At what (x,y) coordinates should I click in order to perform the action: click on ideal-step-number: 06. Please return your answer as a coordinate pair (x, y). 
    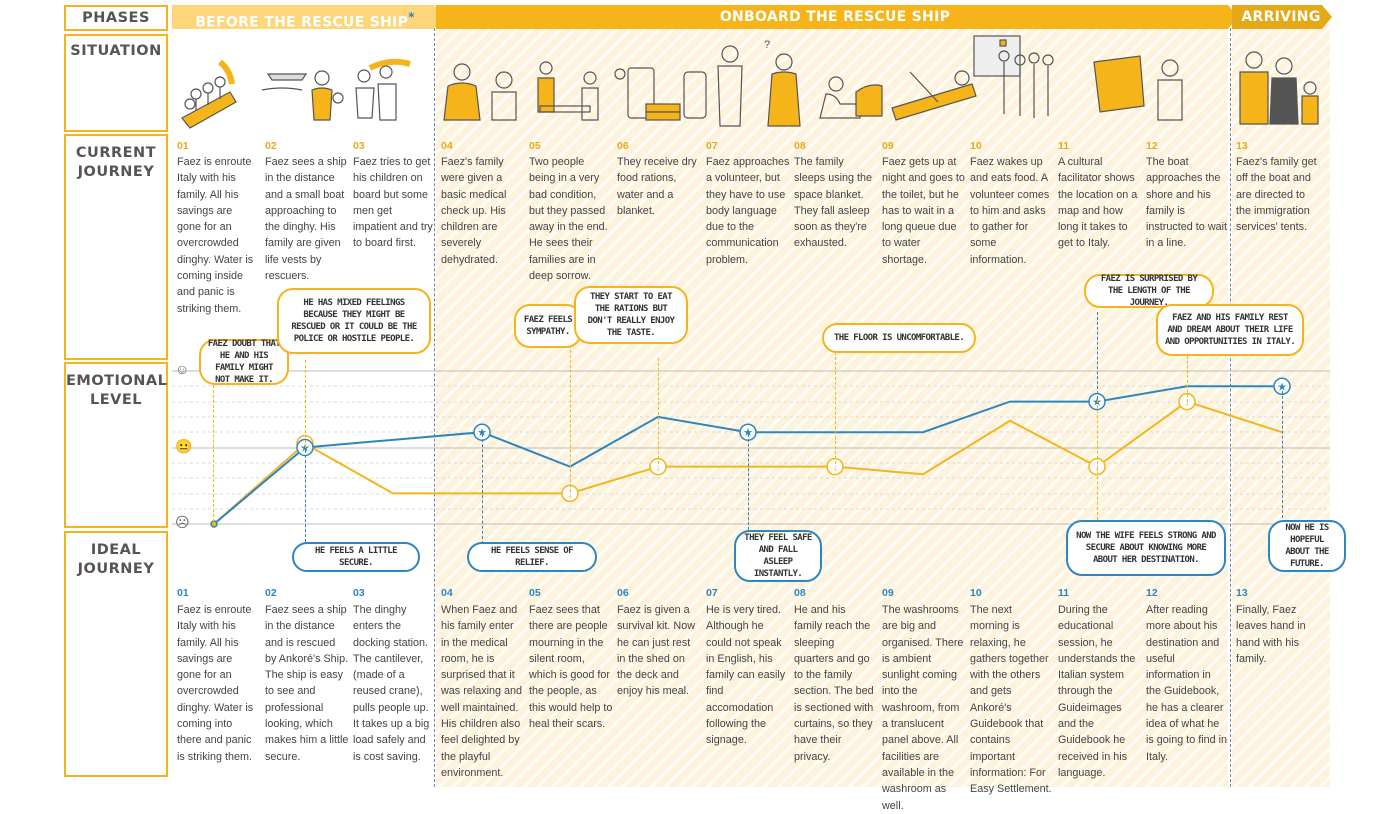
    Looking at the image, I should click on (623, 593).